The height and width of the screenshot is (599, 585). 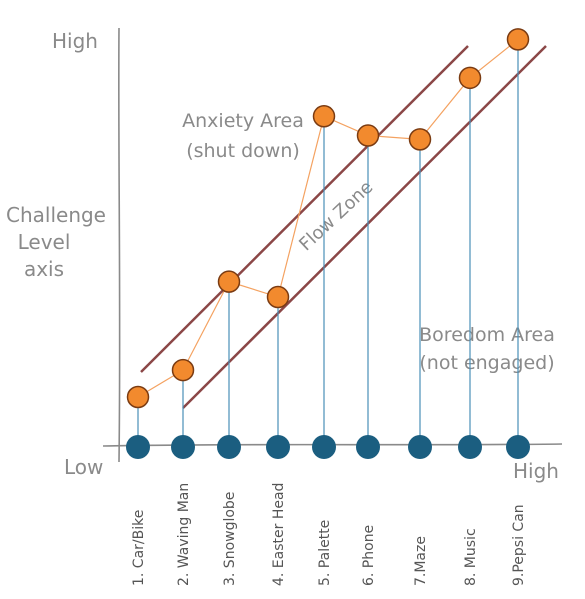 I want to click on x-axis-high-label: High, so click(x=536, y=471).